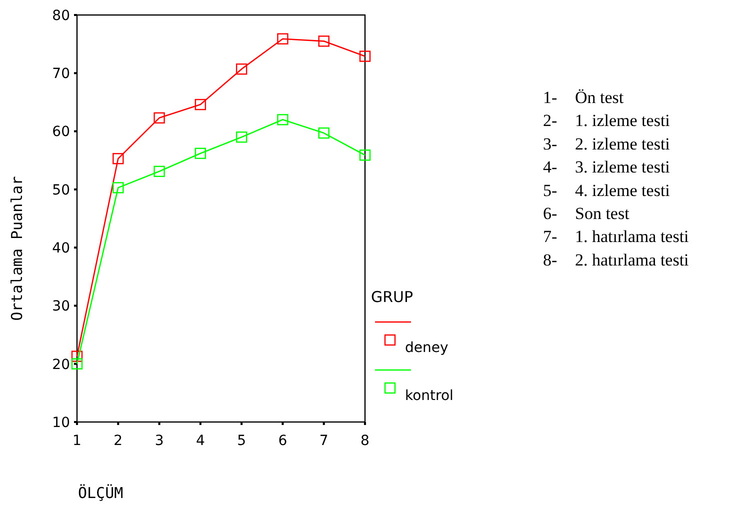 This screenshot has width=753, height=507. I want to click on x-tick-label: 2, so click(118, 441).